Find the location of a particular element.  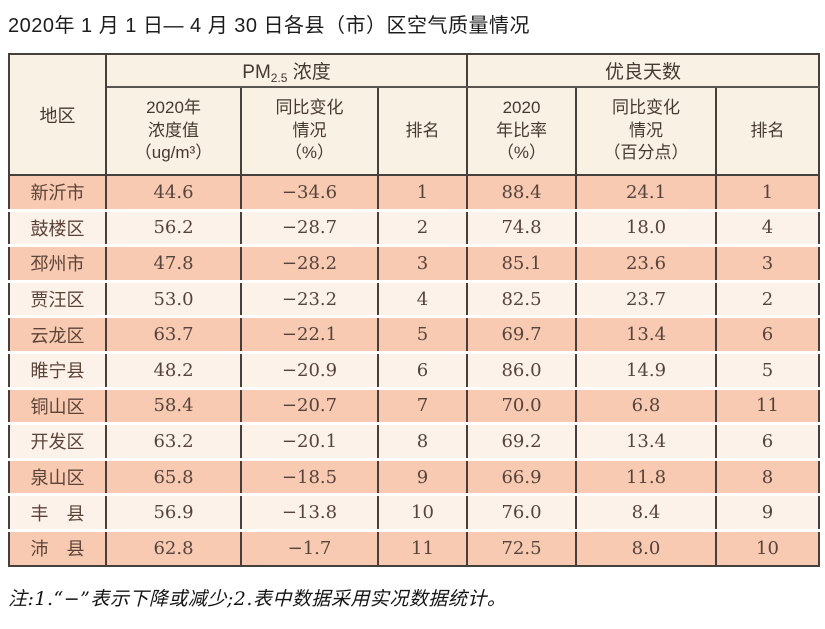

cell-pm-rank: 11 is located at coordinates (422, 548).